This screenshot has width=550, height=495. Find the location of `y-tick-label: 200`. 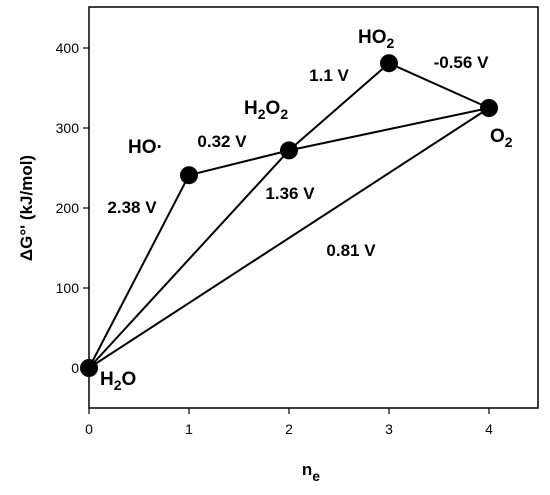

y-tick-label: 200 is located at coordinates (68, 208).